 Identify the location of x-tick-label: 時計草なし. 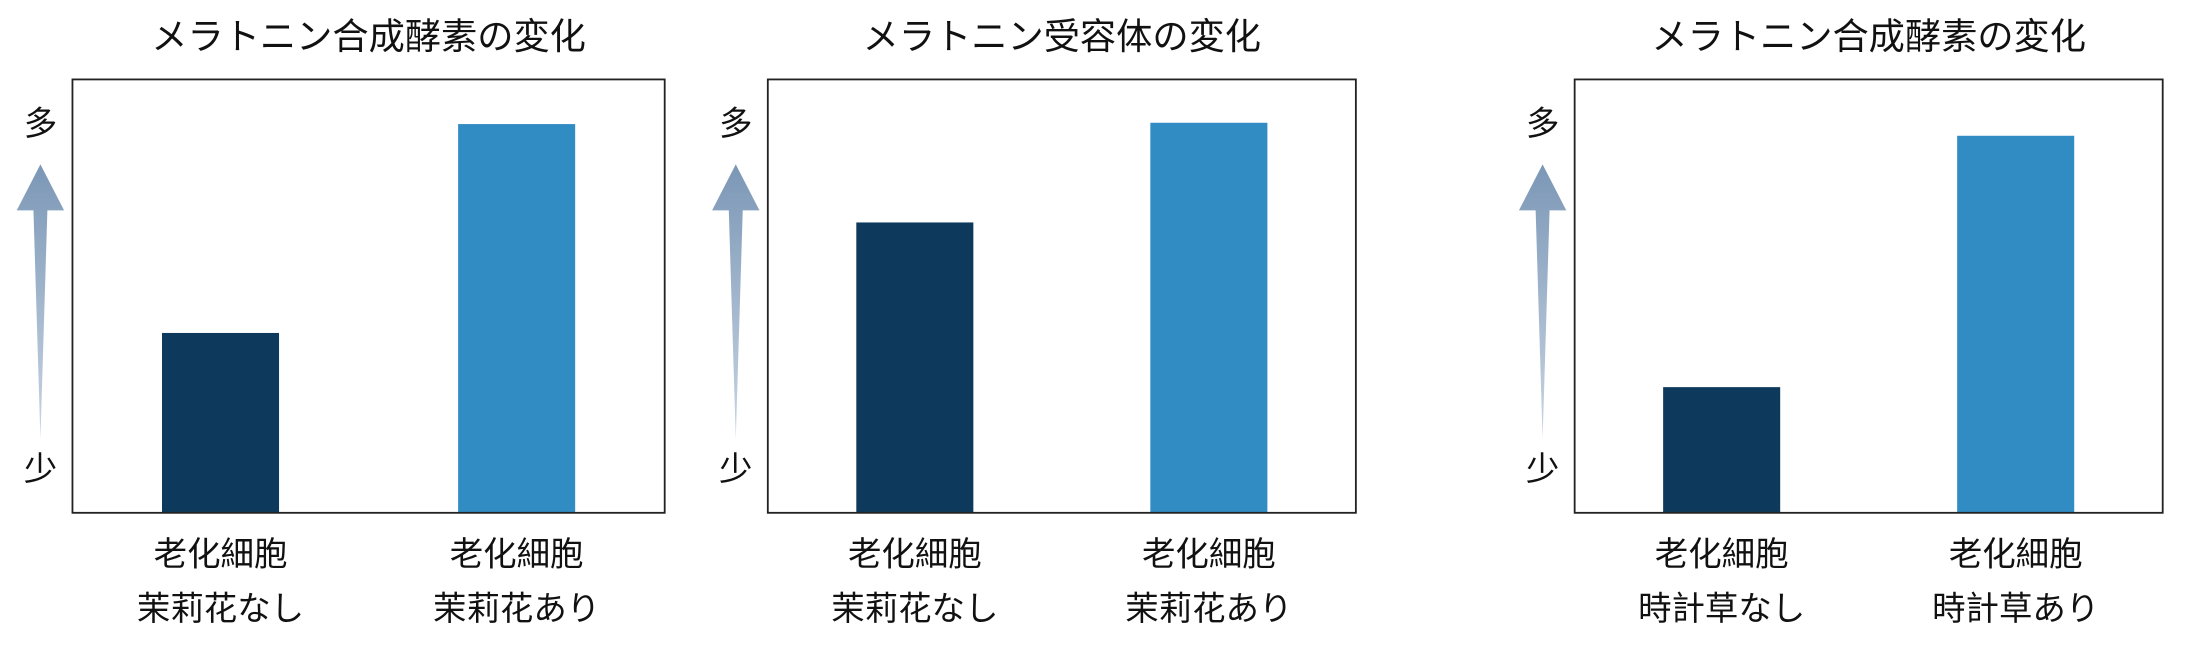
(1721, 608).